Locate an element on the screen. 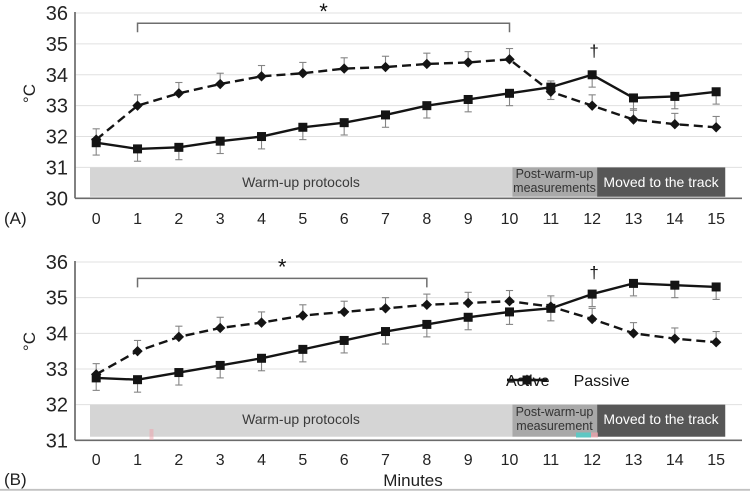 This screenshot has width=750, height=495. x-axis-label: Minutes is located at coordinates (413, 480).